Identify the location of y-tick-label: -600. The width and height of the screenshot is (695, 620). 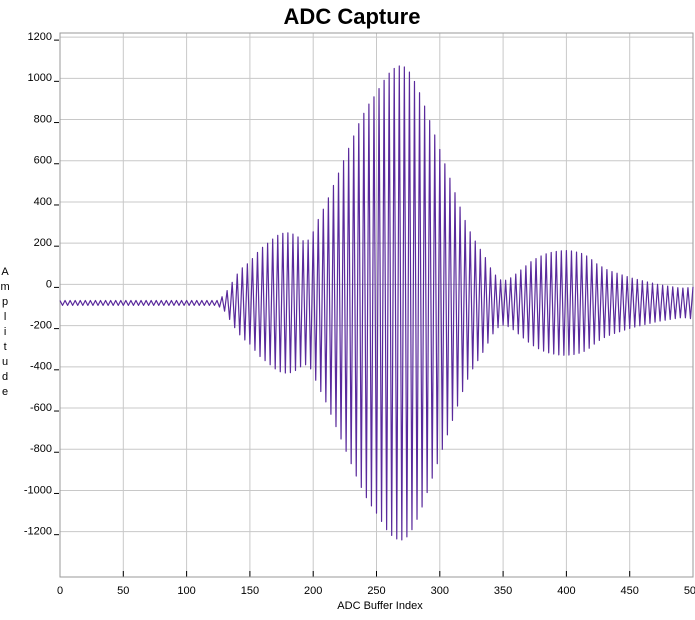
(41, 408).